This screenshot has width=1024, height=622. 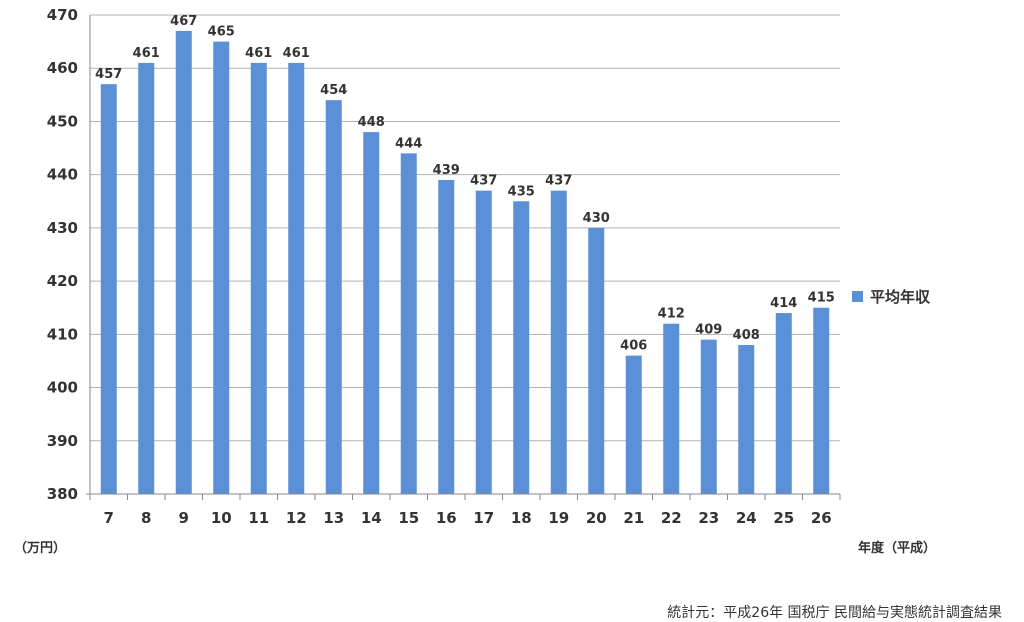 I want to click on x-tick-label: 21, so click(x=633, y=518).